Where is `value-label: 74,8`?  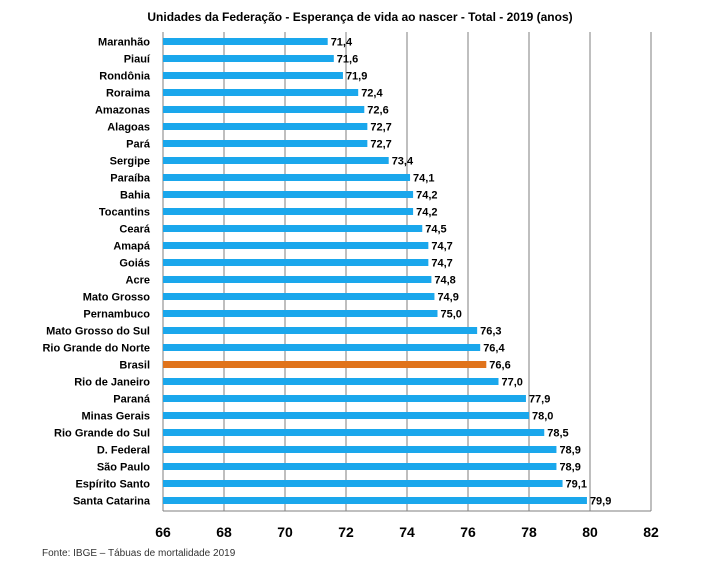 value-label: 74,8 is located at coordinates (444, 281).